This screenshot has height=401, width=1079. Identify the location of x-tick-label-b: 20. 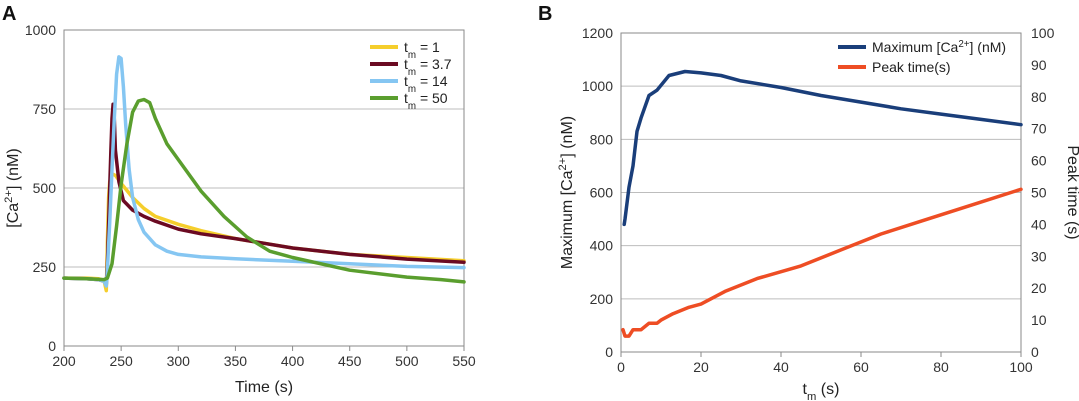
(701, 367).